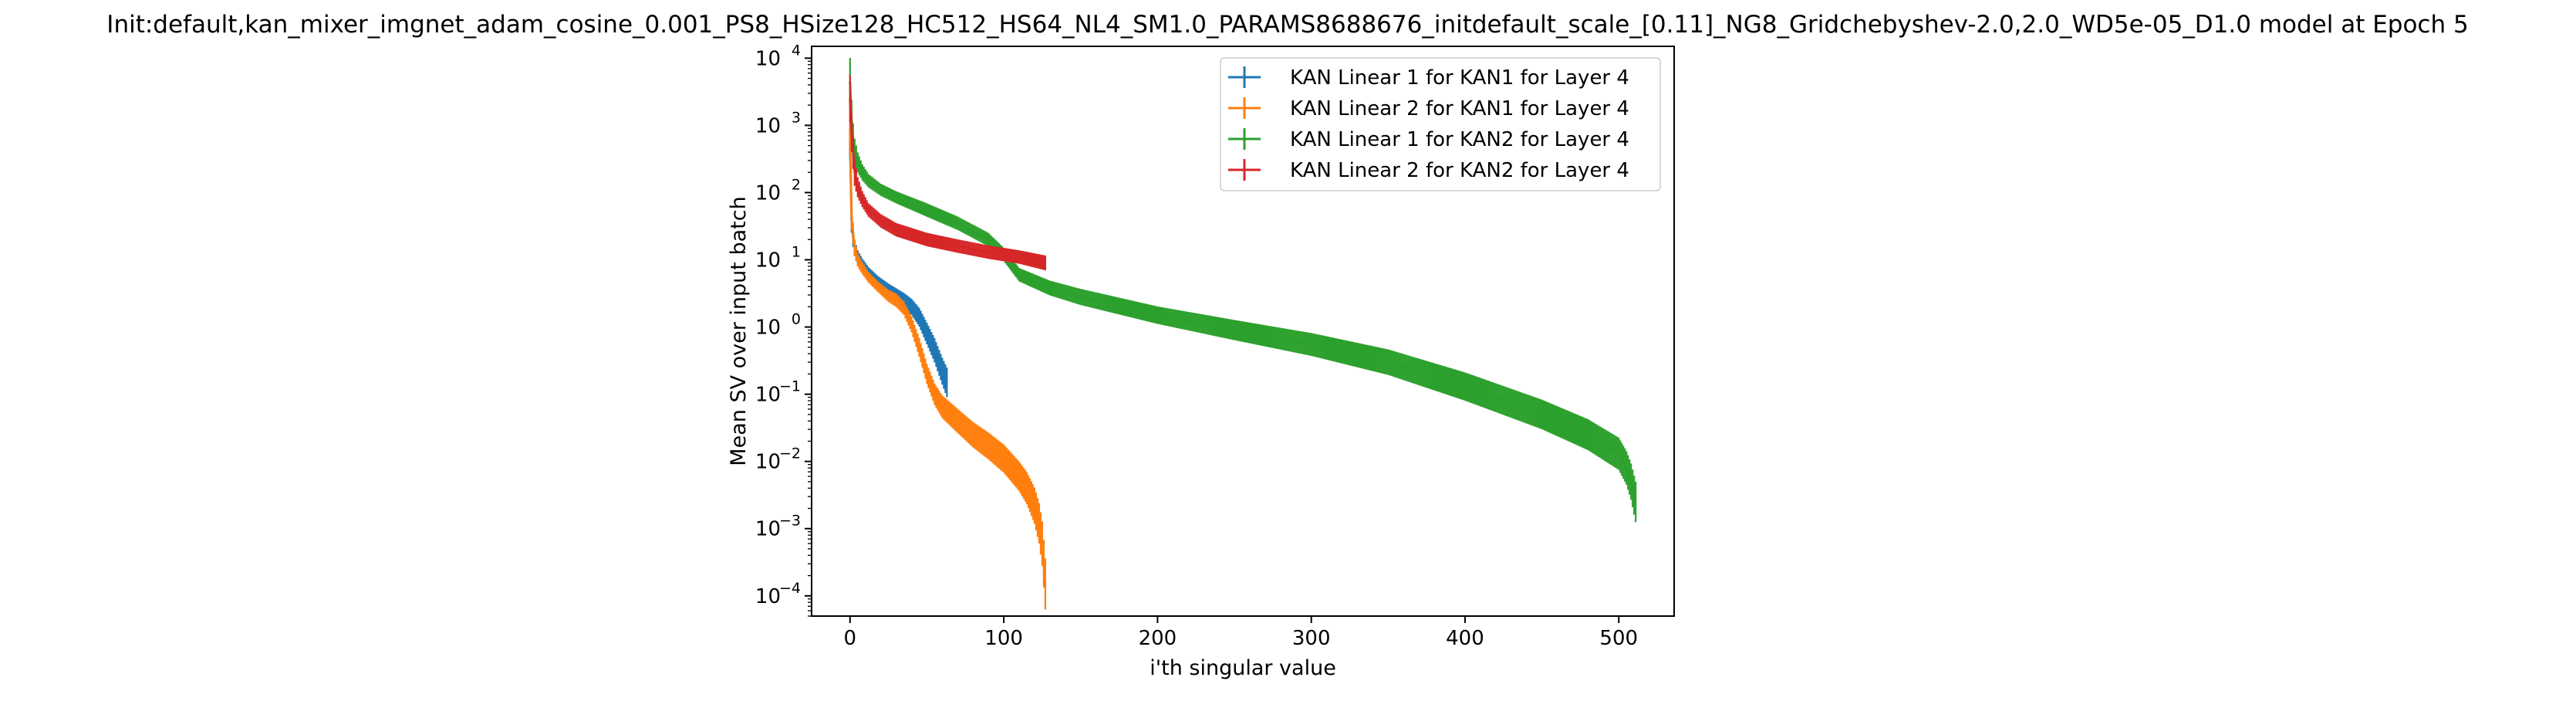  Describe the element at coordinates (796, 117) in the screenshot. I see `y-tick-exponent: 3` at that location.